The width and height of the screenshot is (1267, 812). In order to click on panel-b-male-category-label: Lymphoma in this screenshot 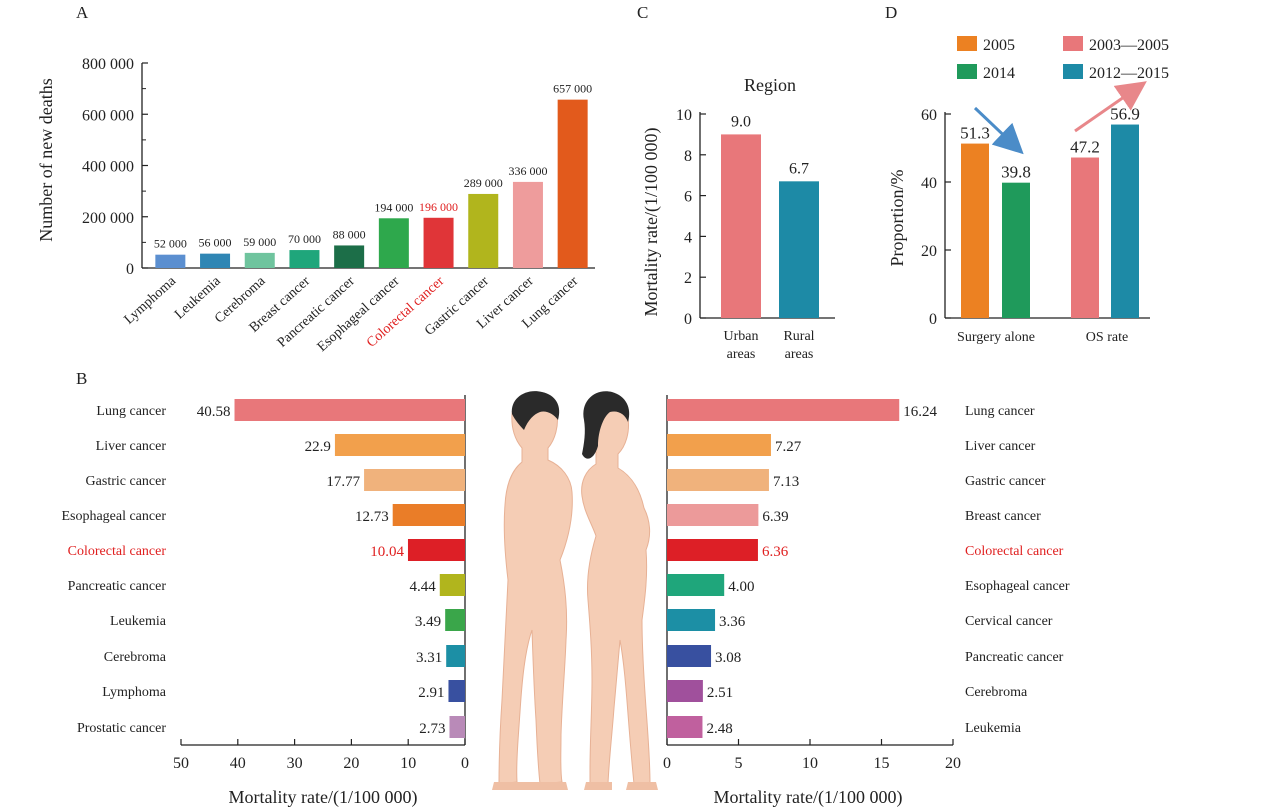, I will do `click(134, 692)`.